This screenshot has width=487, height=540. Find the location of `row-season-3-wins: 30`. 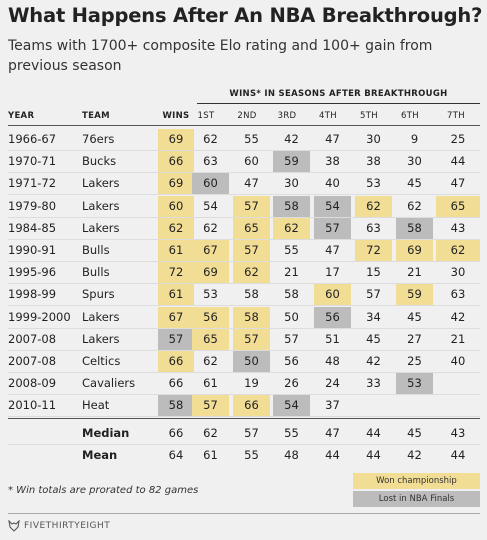

row-season-3-wins: 30 is located at coordinates (291, 183).